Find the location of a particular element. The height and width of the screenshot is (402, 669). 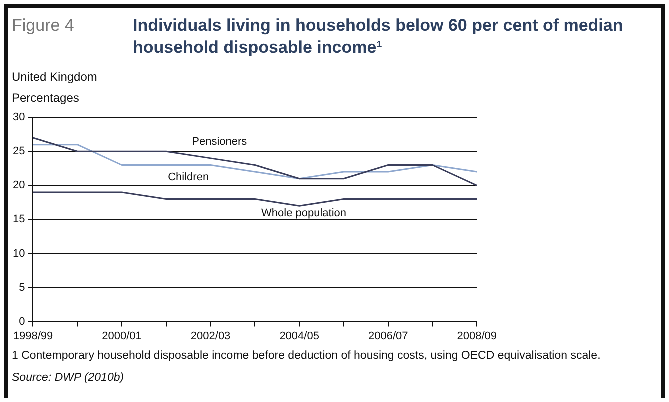

chart-subtitle: United Kingdom is located at coordinates (55, 77).